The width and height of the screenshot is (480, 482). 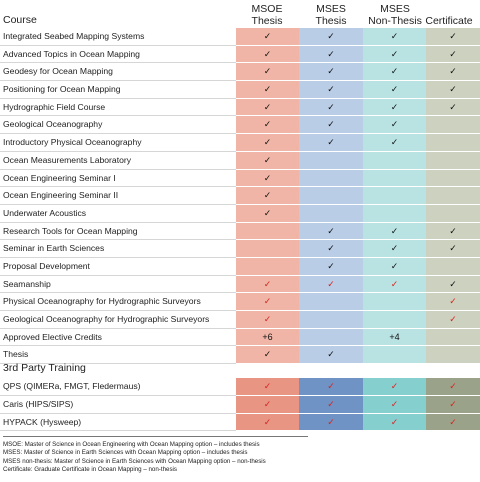 I want to click on table-row: Advanced Topics in Ocean Mapping ✓ ✓ ✓ ✓, so click(x=240, y=54).